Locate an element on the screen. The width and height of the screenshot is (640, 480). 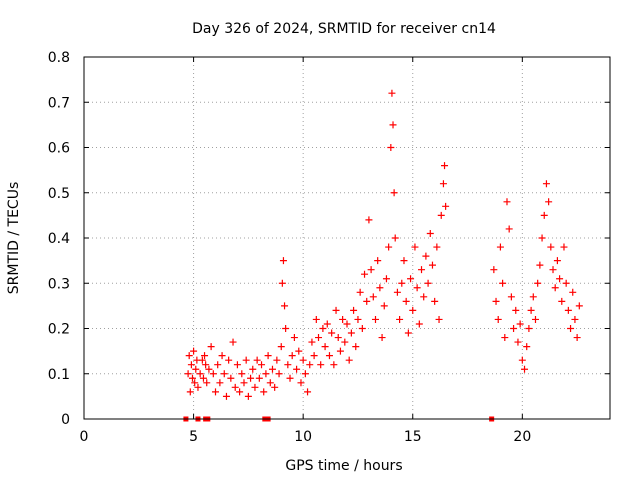
x-tick-label: 5 is located at coordinates (193, 437).